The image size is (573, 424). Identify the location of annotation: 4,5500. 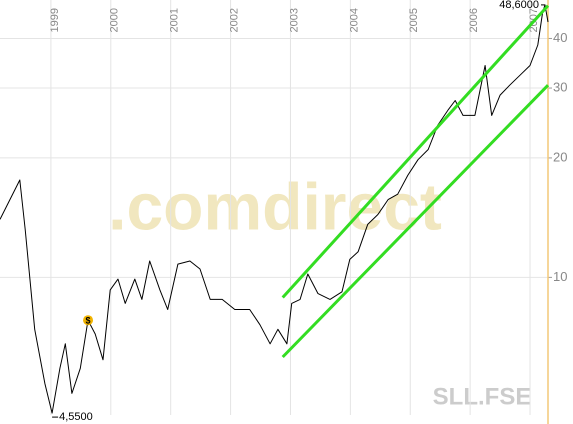
(76, 417).